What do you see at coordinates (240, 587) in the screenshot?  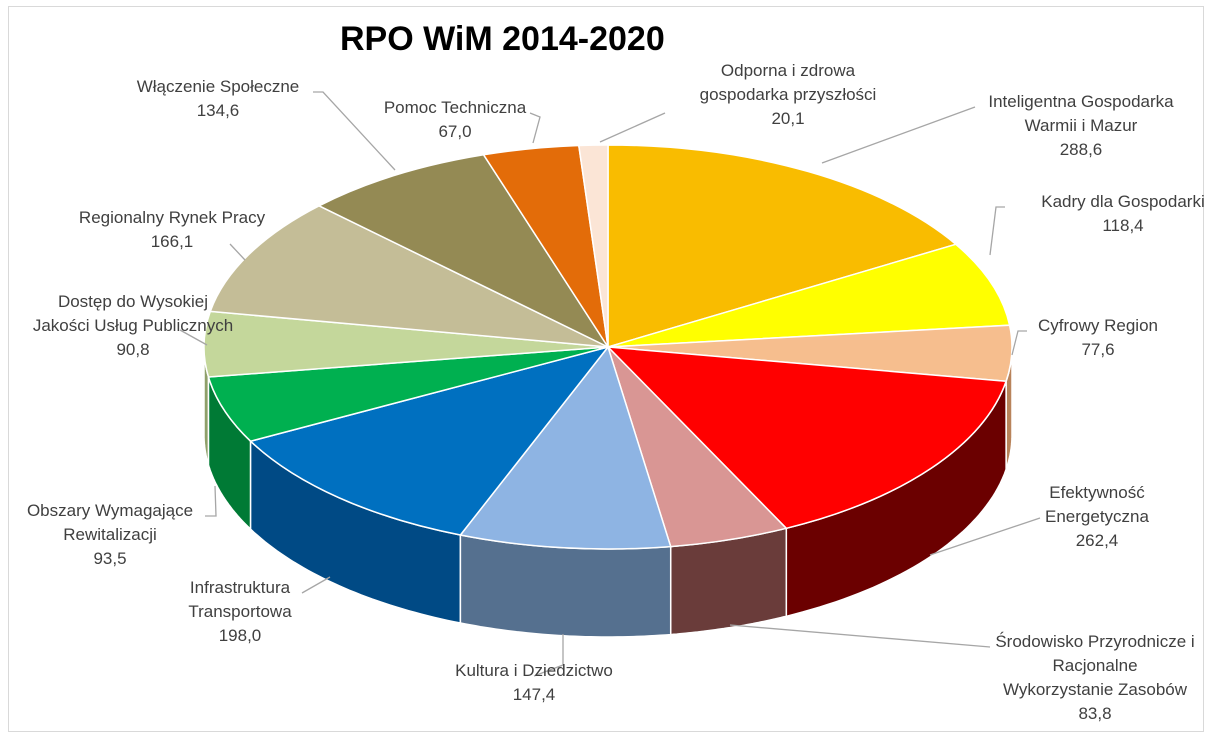 I see `data-label-category: Infrastruktura` at bounding box center [240, 587].